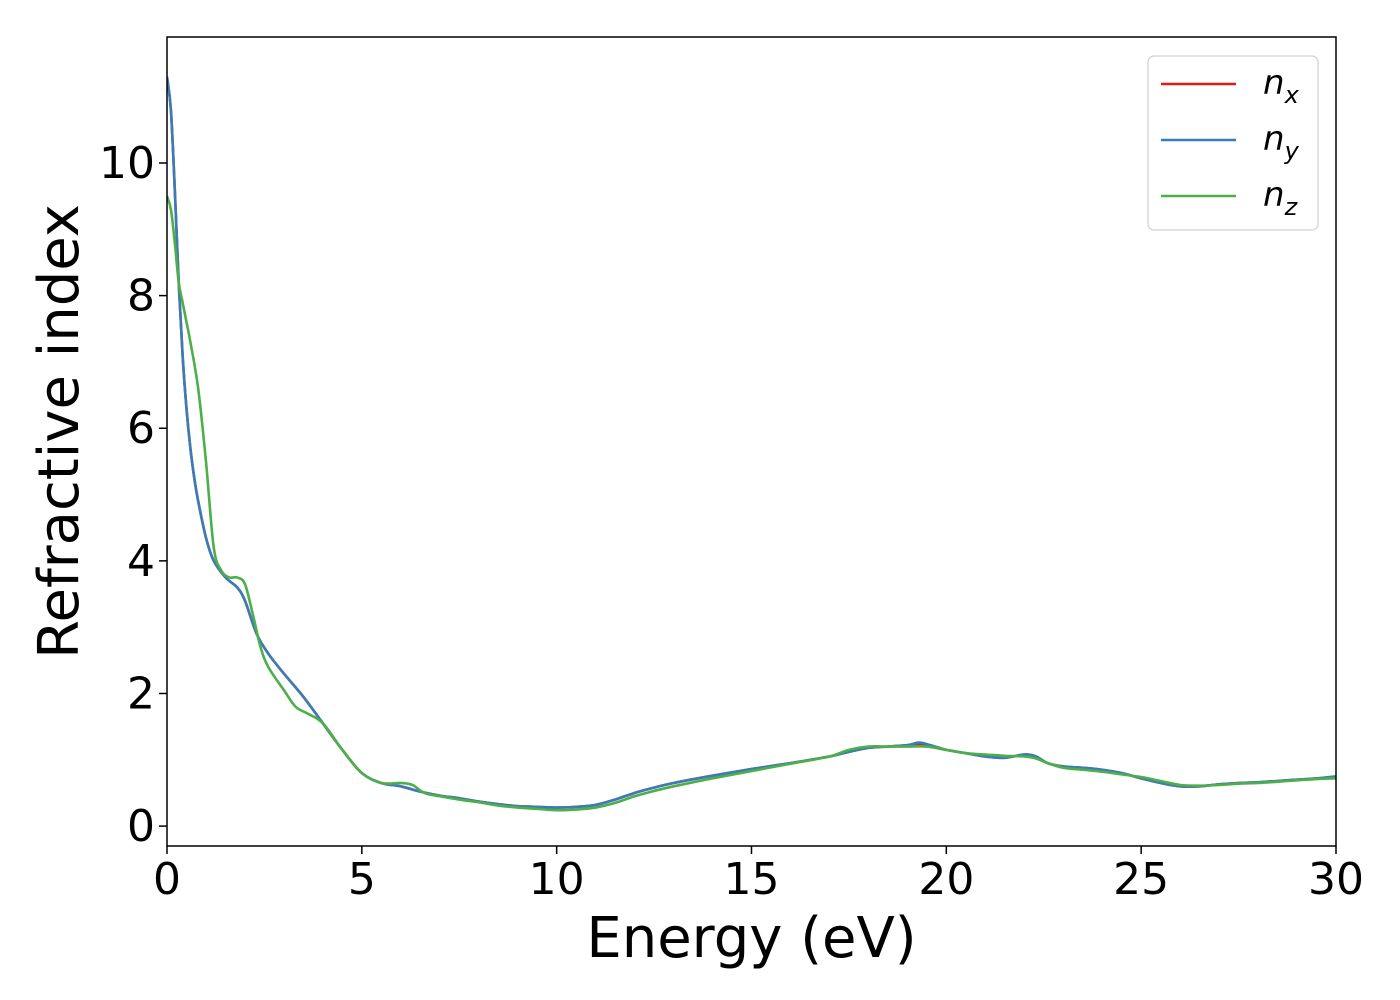 The height and width of the screenshot is (1000, 1400). Describe the element at coordinates (751, 938) in the screenshot. I see `x-axis-title: Energy (eV)` at that location.